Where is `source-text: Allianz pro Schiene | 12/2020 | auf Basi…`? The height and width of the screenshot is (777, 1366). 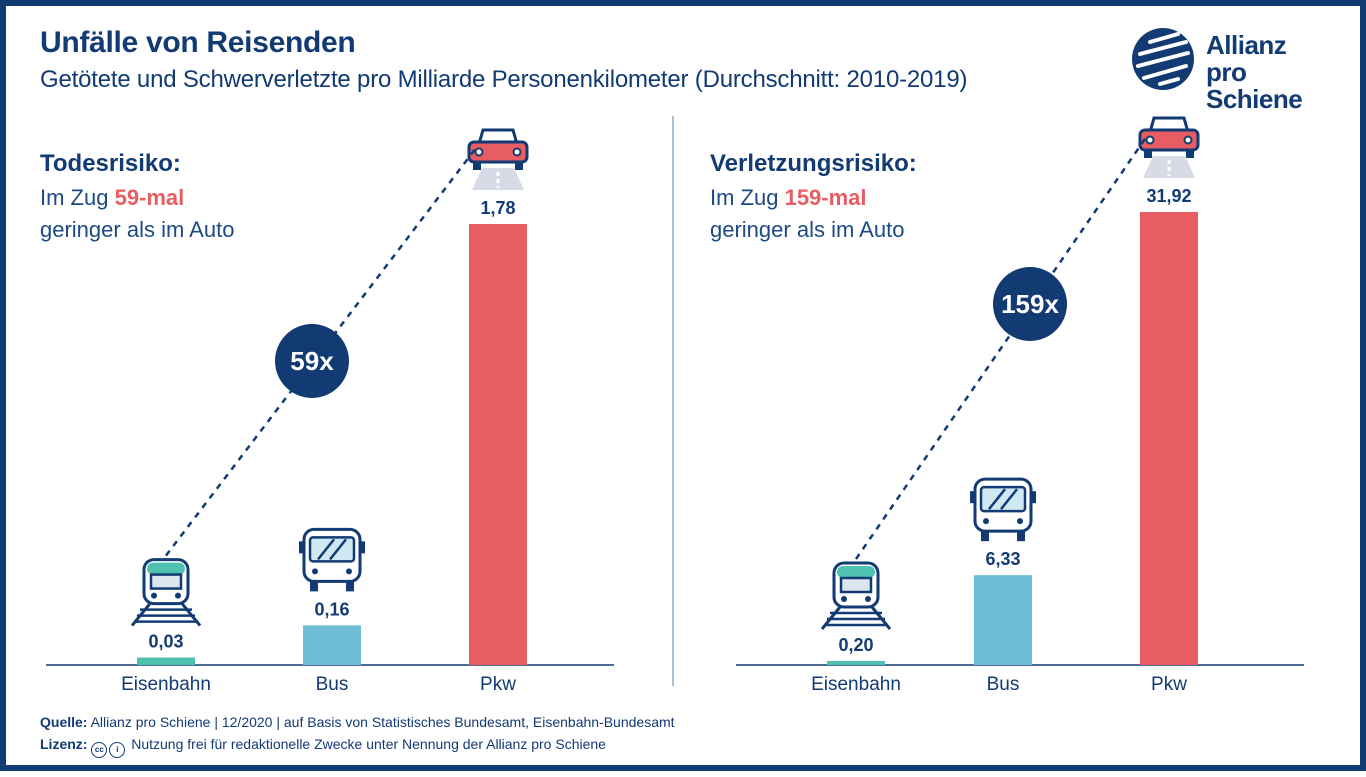 source-text: Allianz pro Schiene | 12/2020 | auf Basi… is located at coordinates (382, 722).